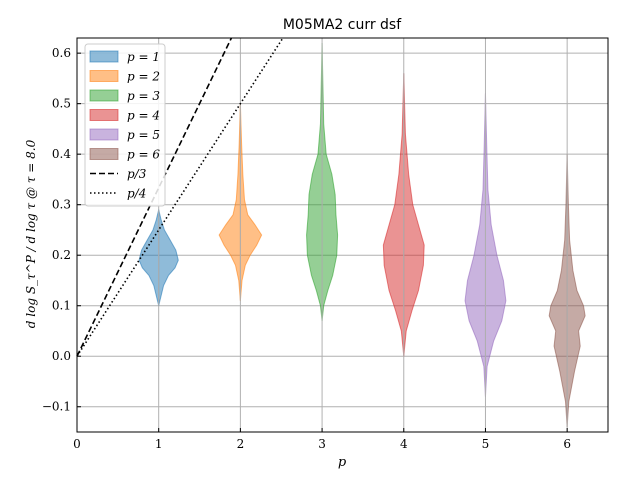  I want to click on legend-label: p = 3, so click(143, 96).